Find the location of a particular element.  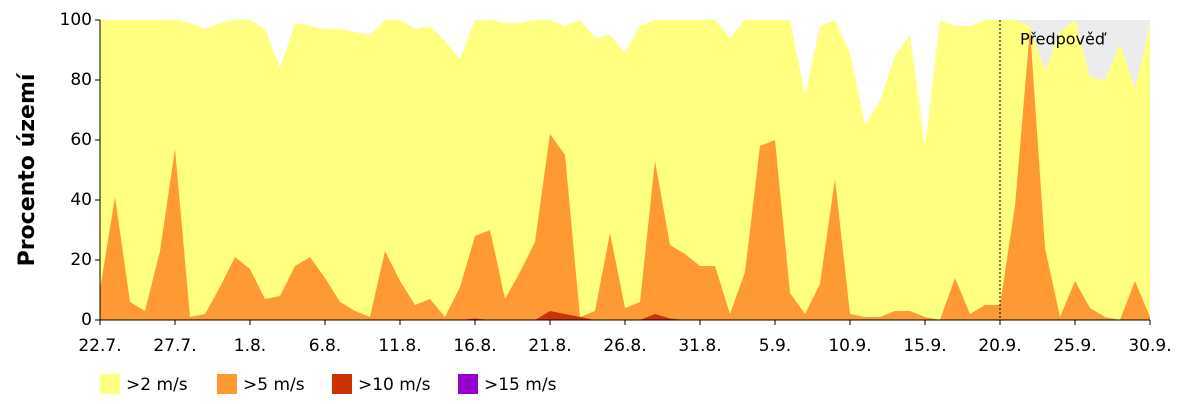

y-tick-label: 20 is located at coordinates (81, 260).